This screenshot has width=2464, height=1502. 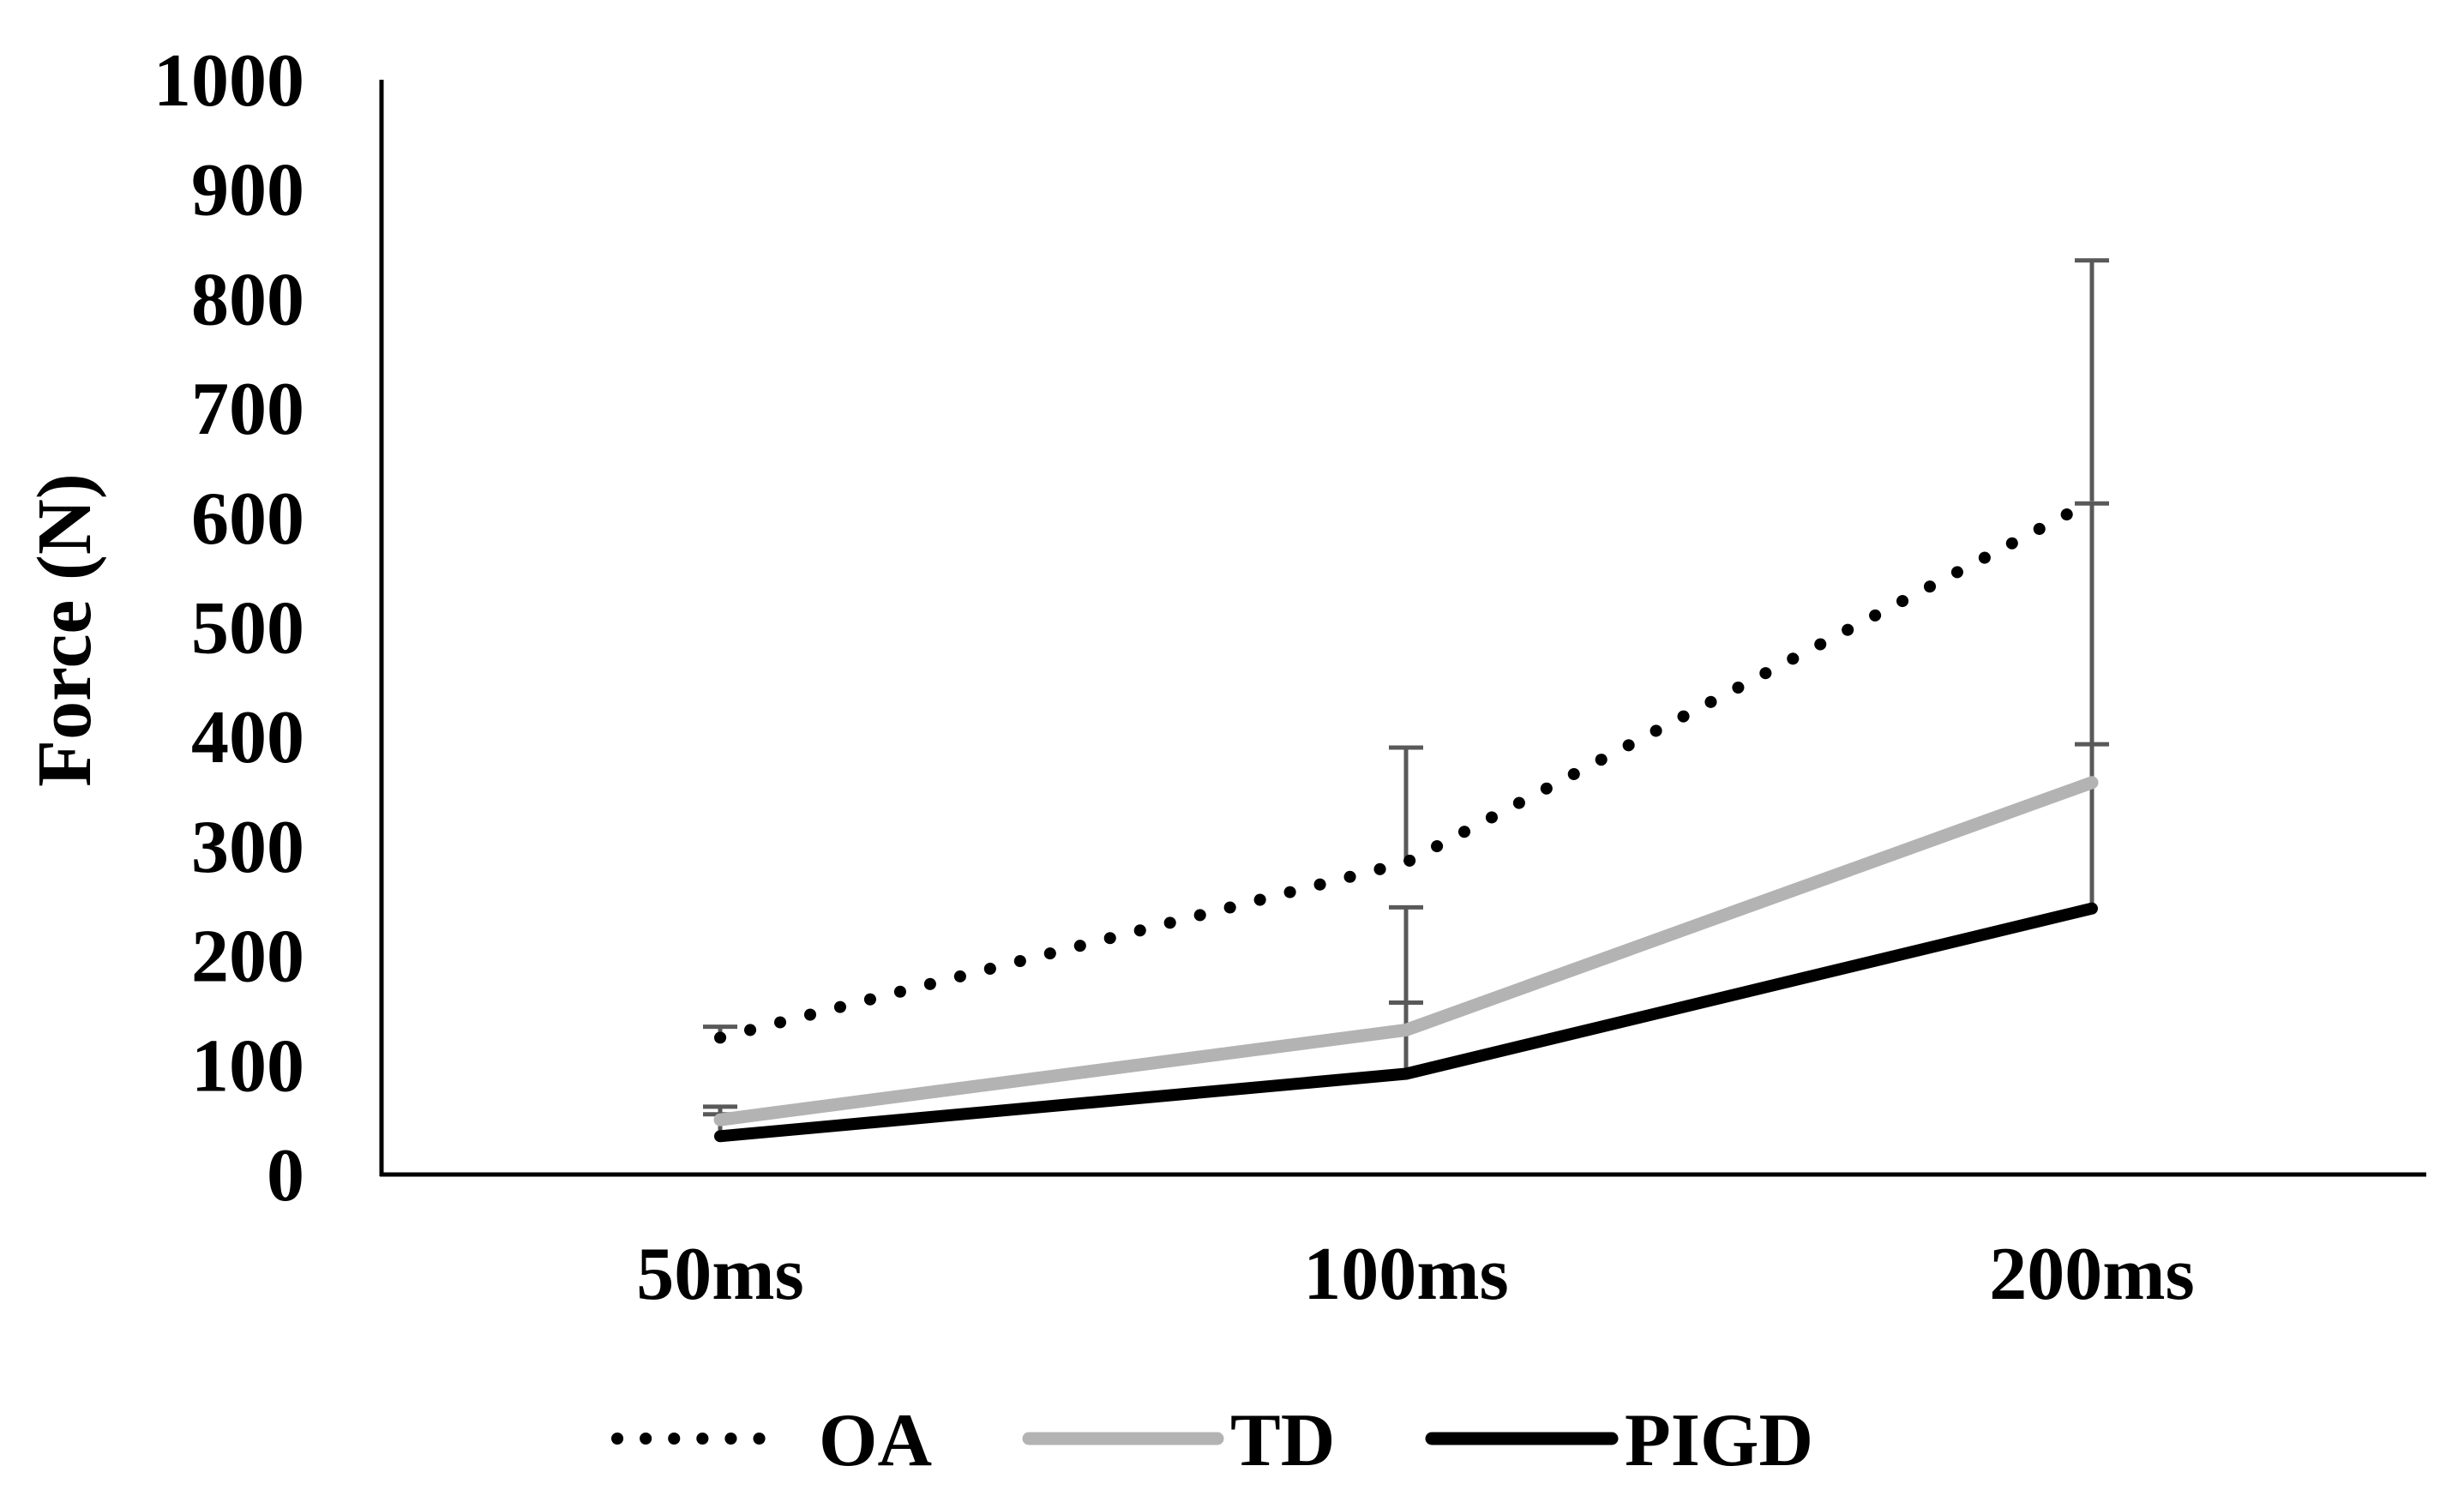 I want to click on x-tick-label: 100ms, so click(x=1406, y=1274).